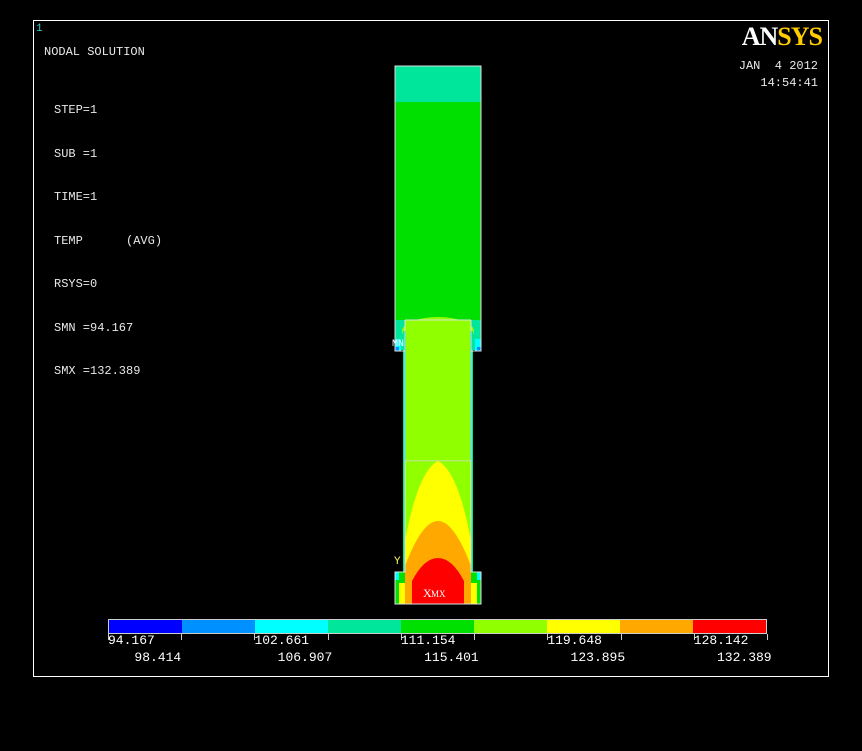  Describe the element at coordinates (131, 640) in the screenshot. I see `legend-label: 94.167` at that location.